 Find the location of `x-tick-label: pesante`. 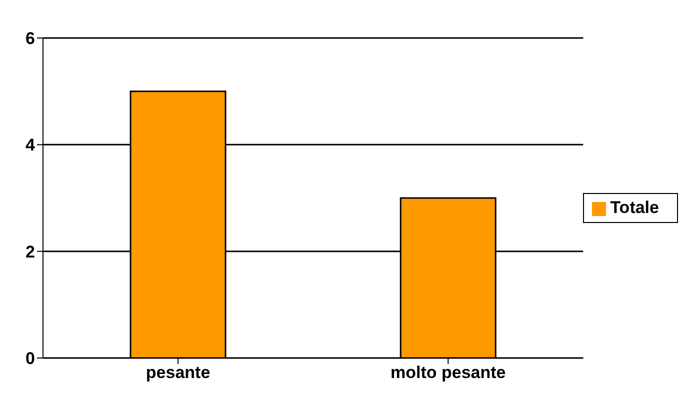

x-tick-label: pesante is located at coordinates (178, 372).